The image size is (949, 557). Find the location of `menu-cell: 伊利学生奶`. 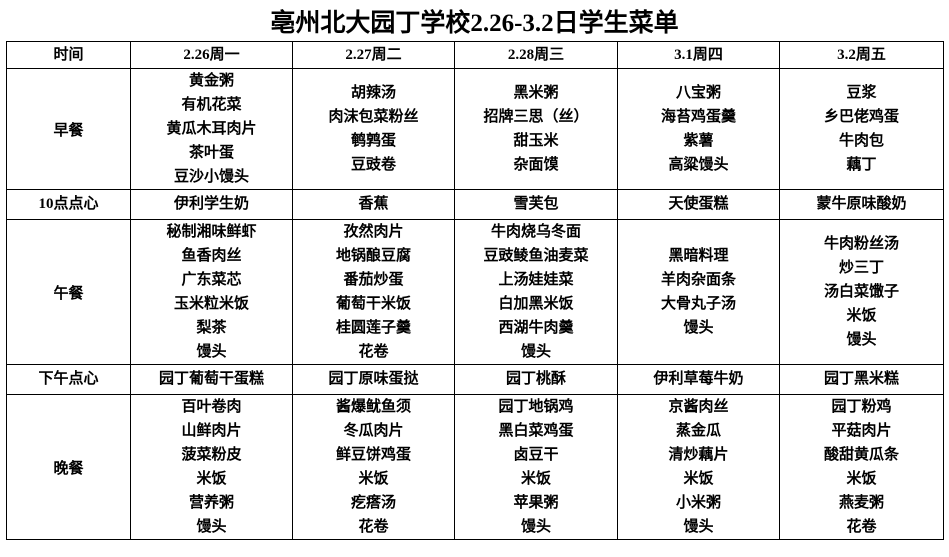

menu-cell: 伊利学生奶 is located at coordinates (211, 204).